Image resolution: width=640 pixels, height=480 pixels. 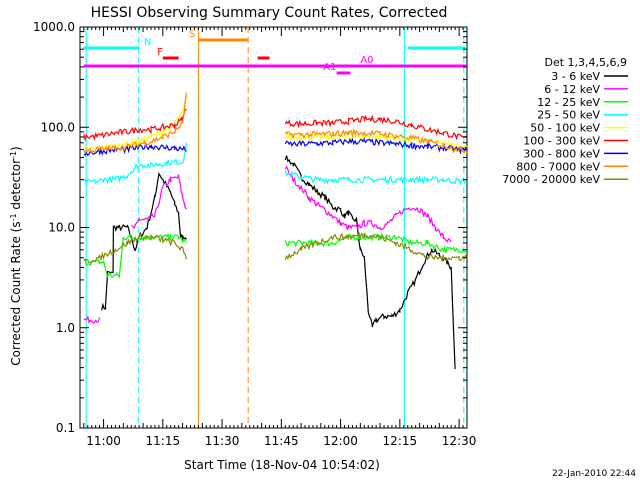 I want to click on legend-entry-label: 50 - 100 keV, so click(x=565, y=128).